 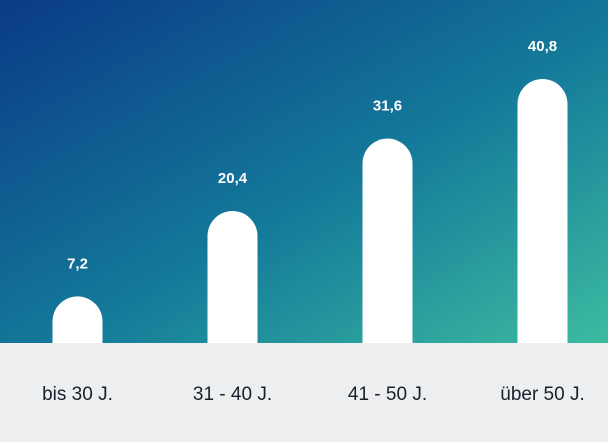 I want to click on category-labels: bis 30 J. 31 - 40 J. 41 - 50 J. über 50 J., so click(x=313, y=394).